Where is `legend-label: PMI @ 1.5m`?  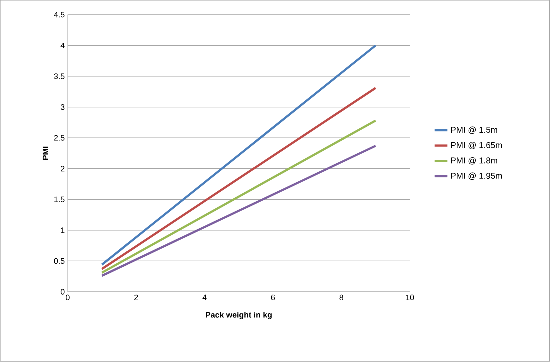 legend-label: PMI @ 1.5m is located at coordinates (474, 130).